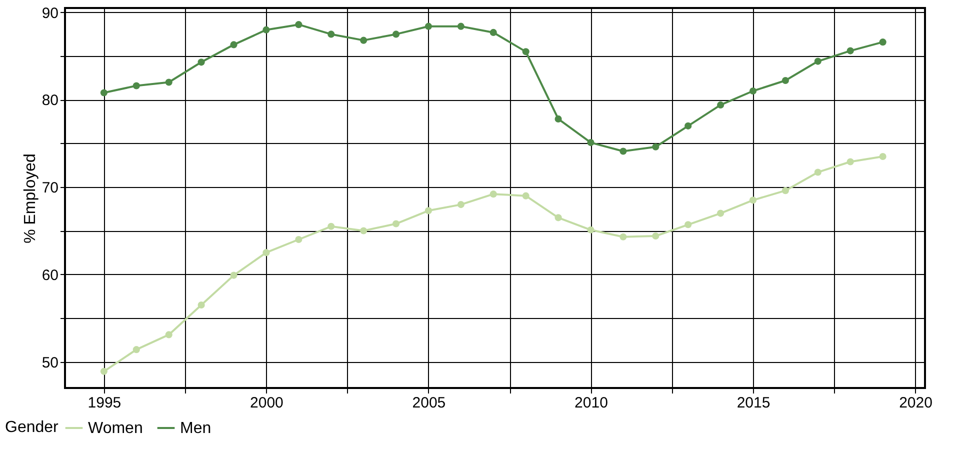 This screenshot has width=969, height=468. Describe the element at coordinates (267, 403) in the screenshot. I see `x-tick-label: 2000` at that location.